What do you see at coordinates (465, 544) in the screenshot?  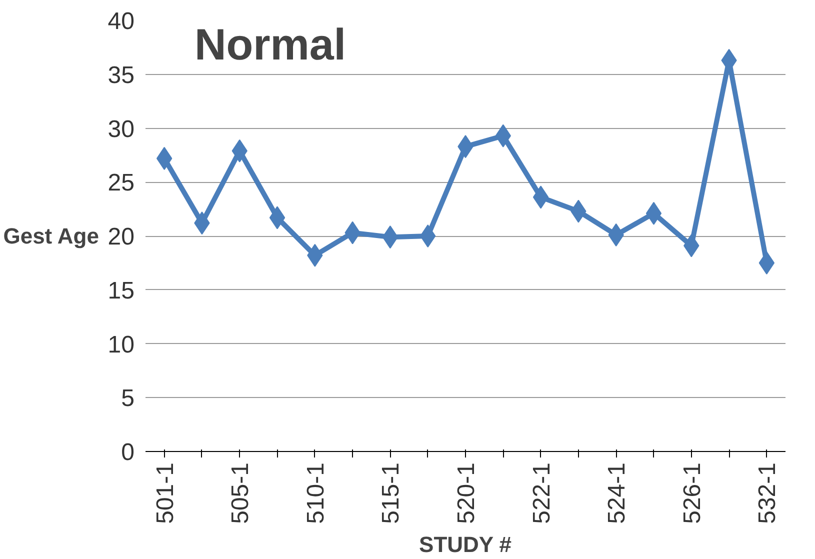 I see `x-axis-title: STUDY #` at bounding box center [465, 544].